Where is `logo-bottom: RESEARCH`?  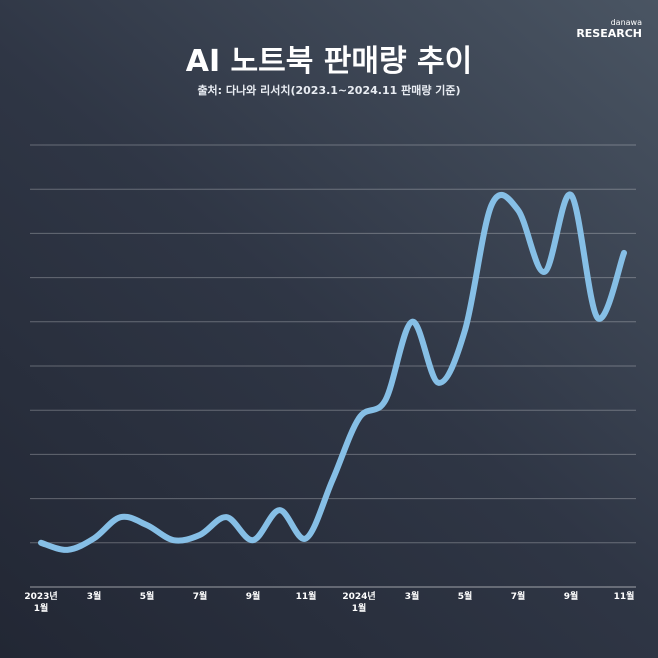
logo-bottom: RESEARCH is located at coordinates (609, 33).